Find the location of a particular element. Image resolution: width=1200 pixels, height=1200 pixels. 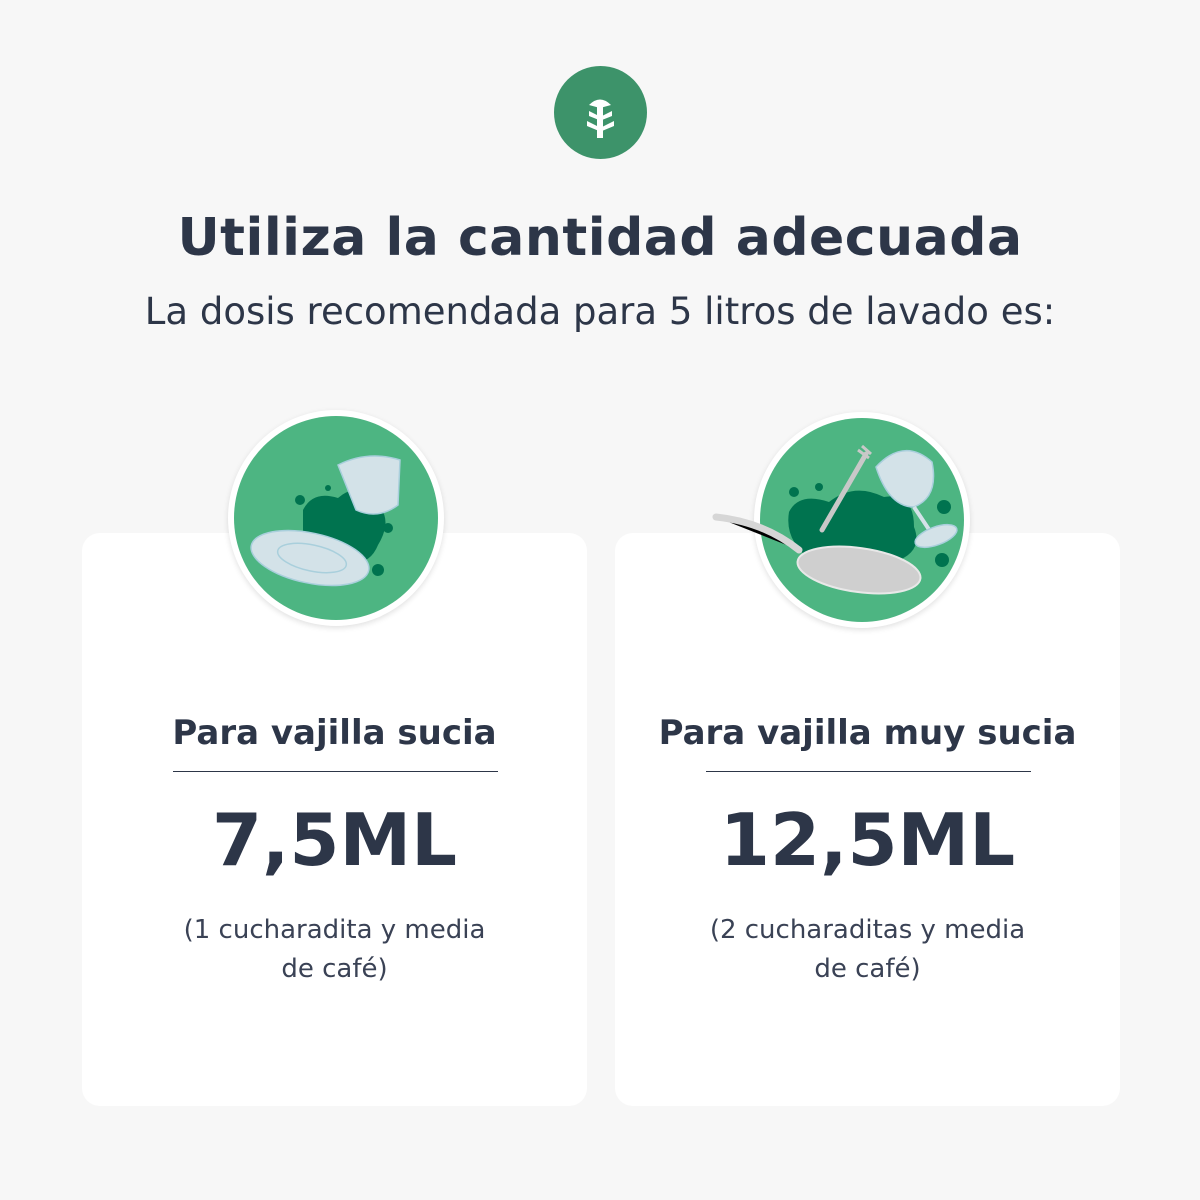

page-title: Utiliza la cantidad adecuada is located at coordinates (600, 238).